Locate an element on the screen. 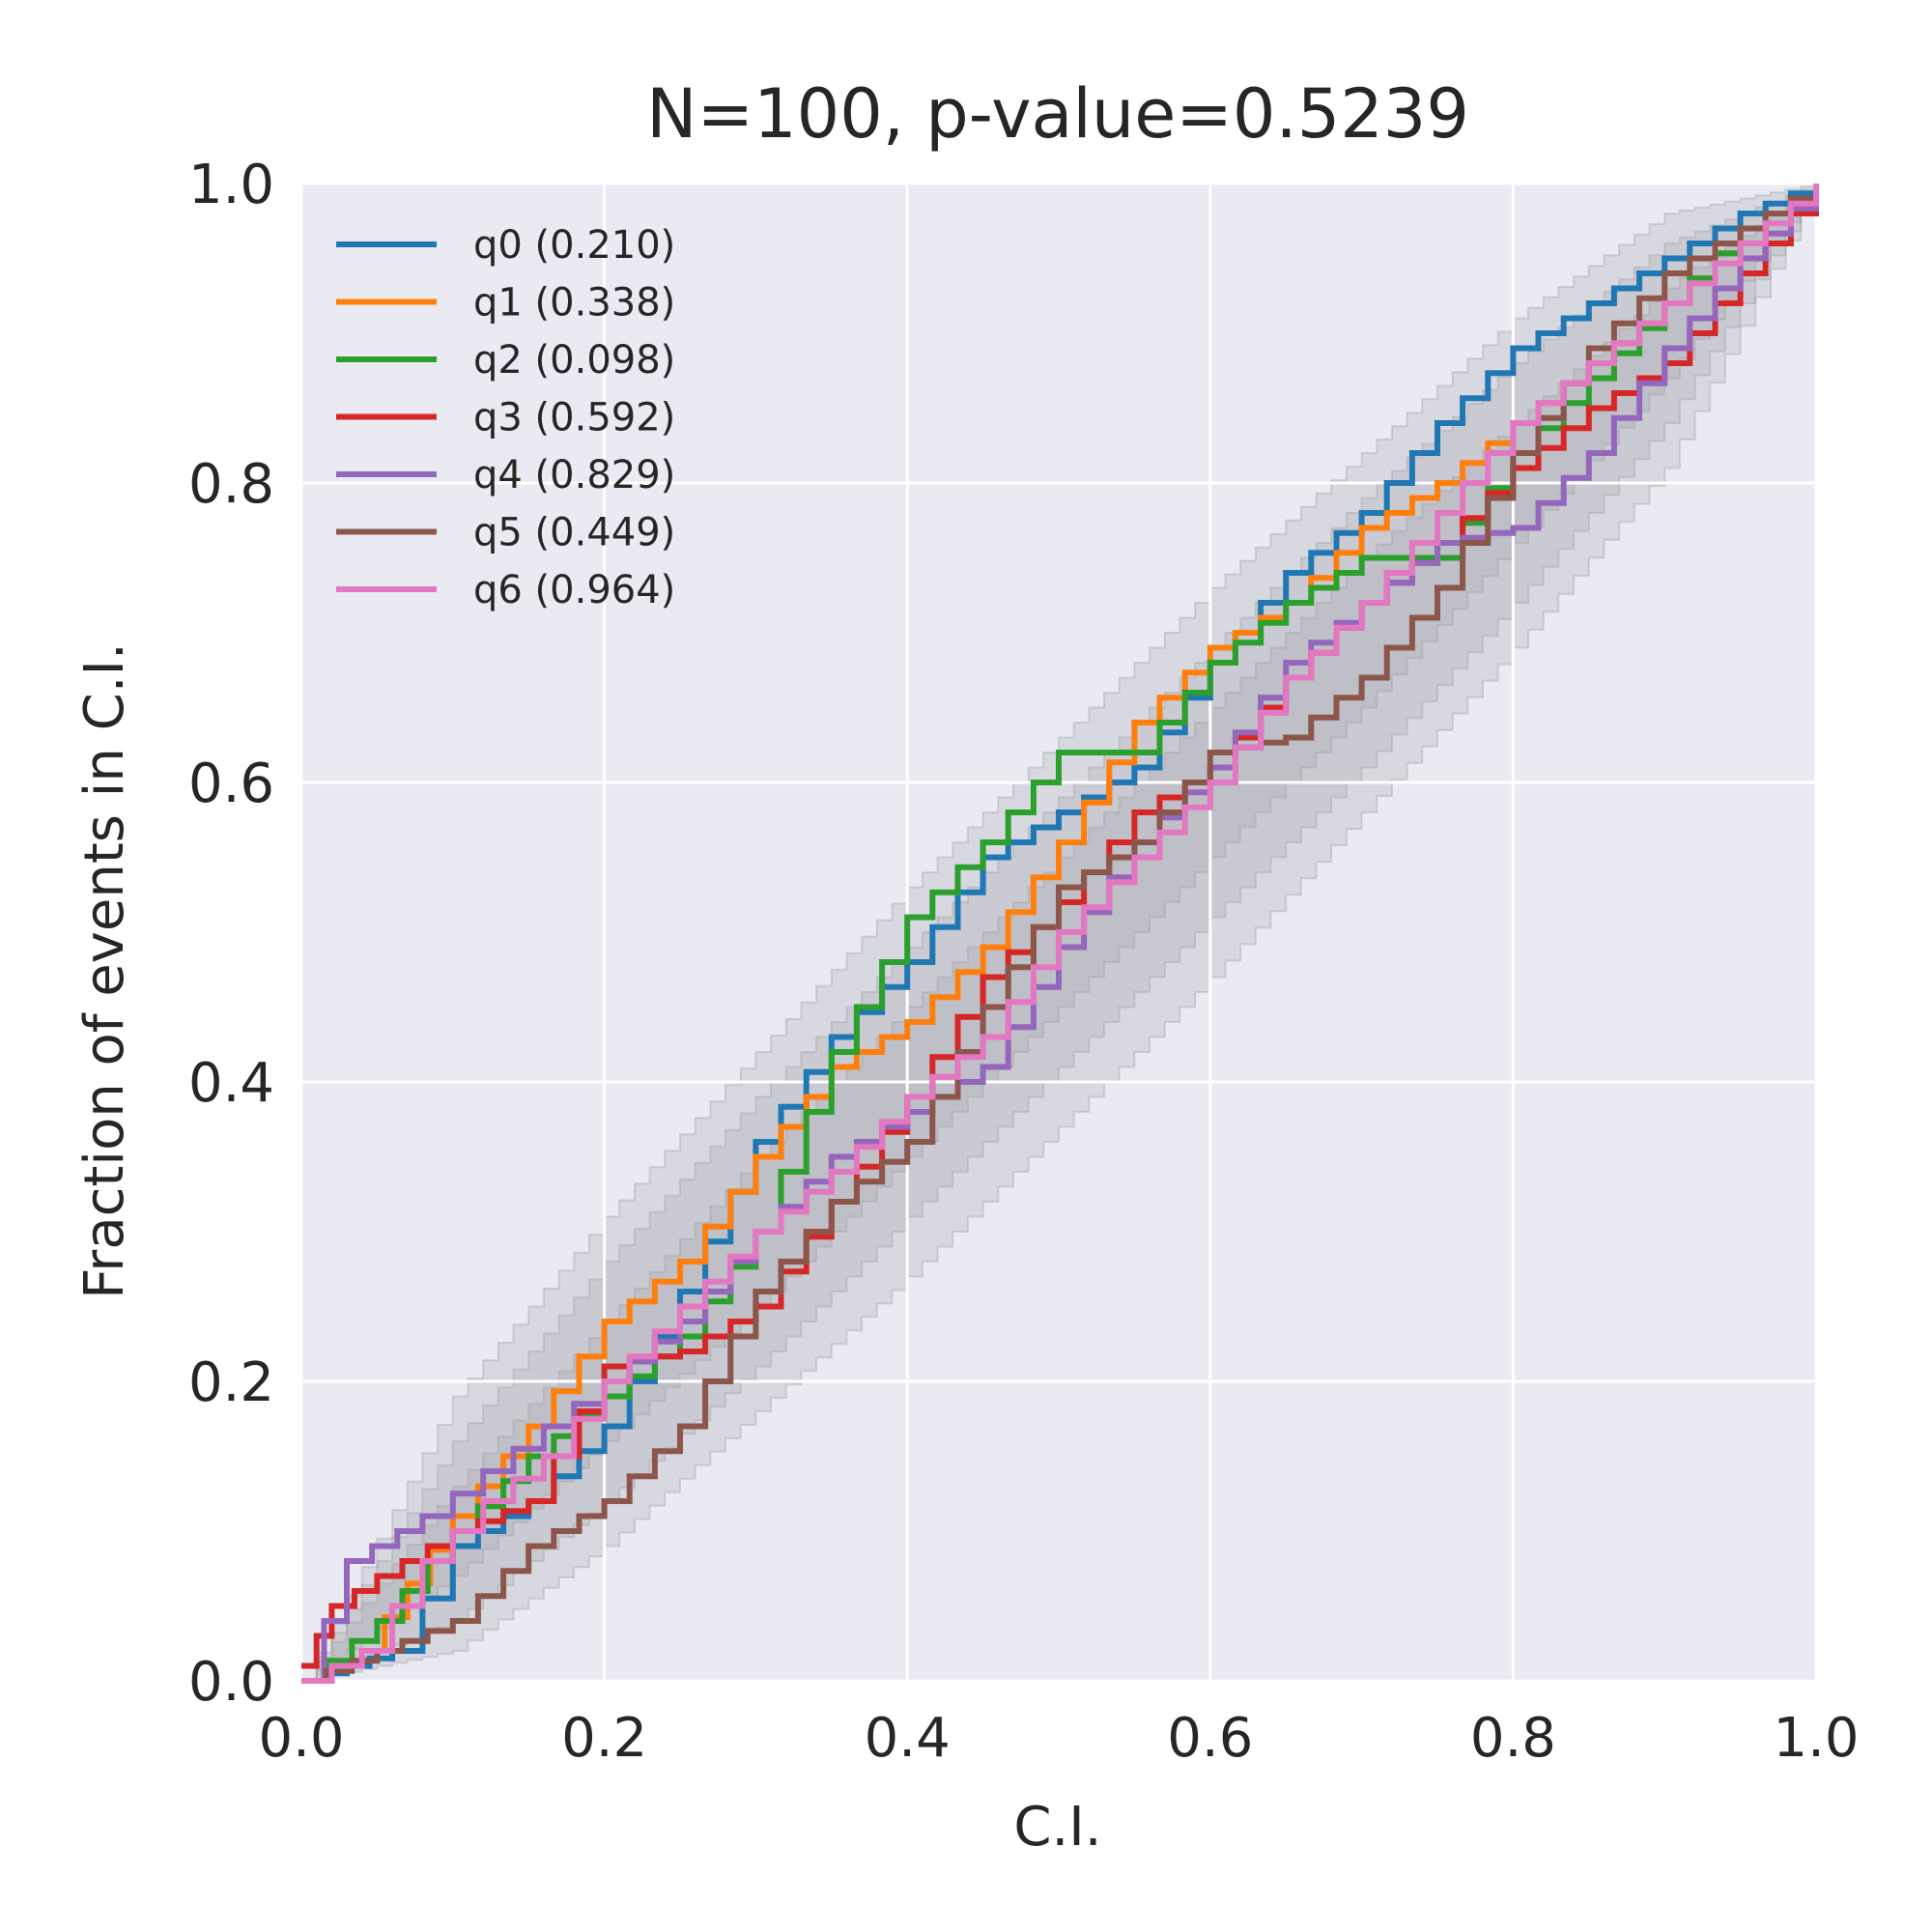 The width and height of the screenshot is (1932, 1932). x-axis-label: C.I. is located at coordinates (1057, 1827).